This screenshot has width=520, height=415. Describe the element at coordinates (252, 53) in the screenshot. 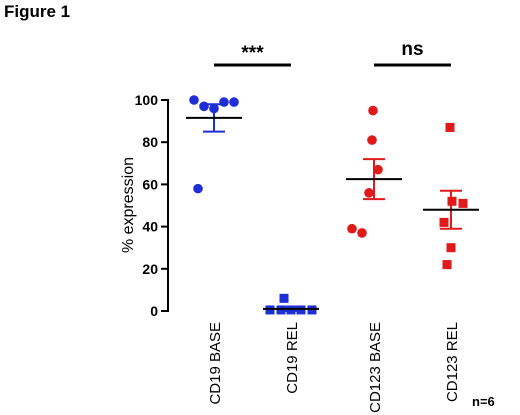

I see `significance-label: ***` at that location.